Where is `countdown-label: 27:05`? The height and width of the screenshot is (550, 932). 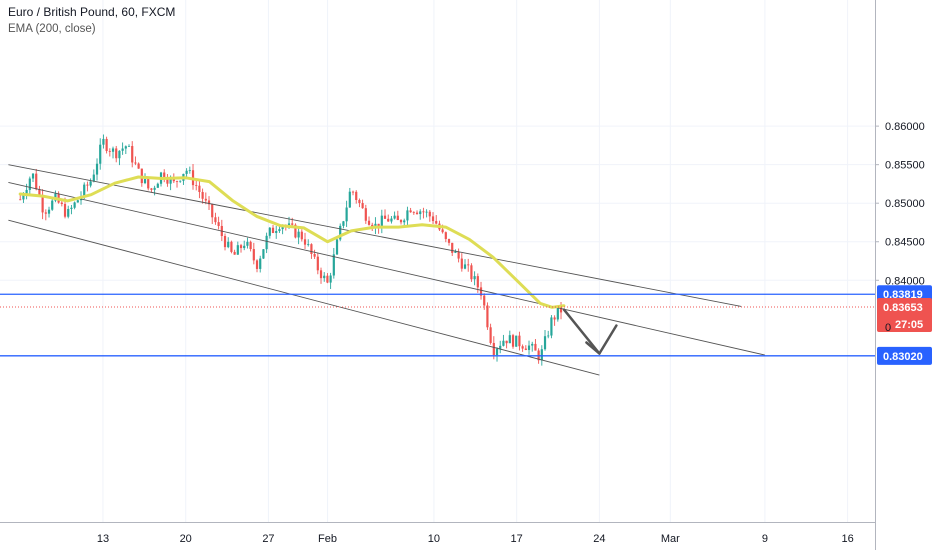 countdown-label: 27:05 is located at coordinates (909, 325).